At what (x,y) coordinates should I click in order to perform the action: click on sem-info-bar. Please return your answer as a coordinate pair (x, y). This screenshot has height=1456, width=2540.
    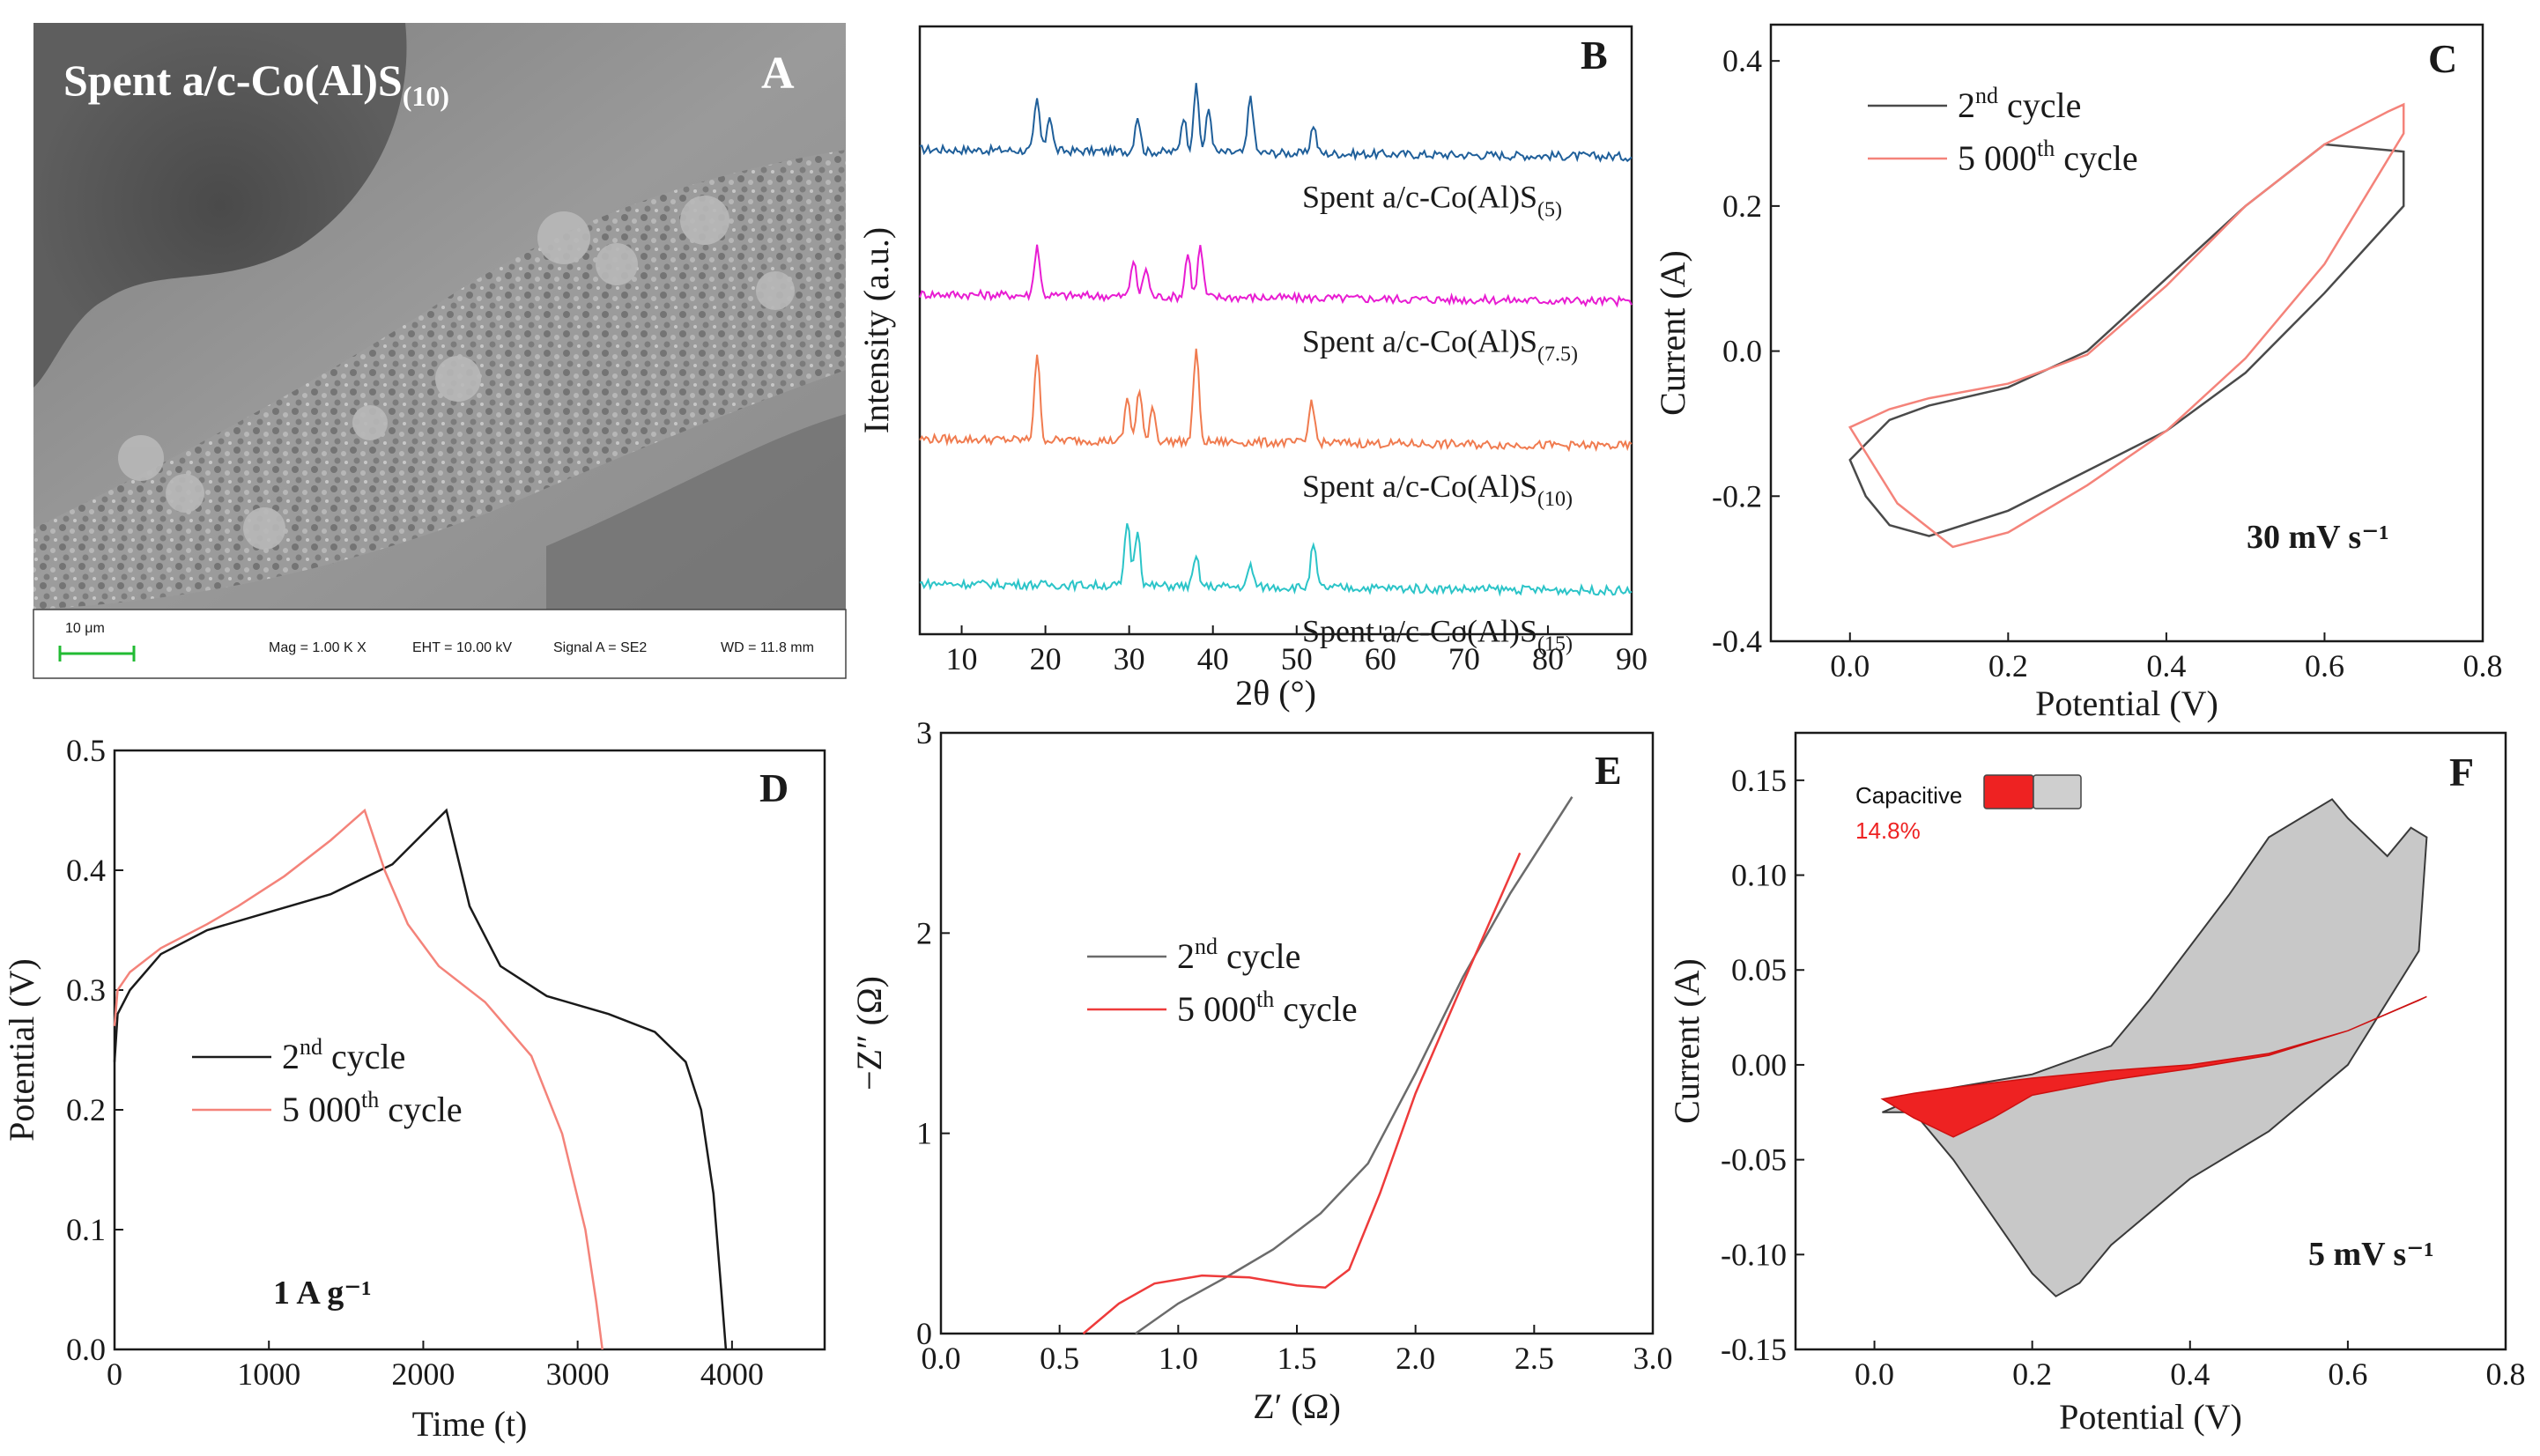
    Looking at the image, I should click on (440, 644).